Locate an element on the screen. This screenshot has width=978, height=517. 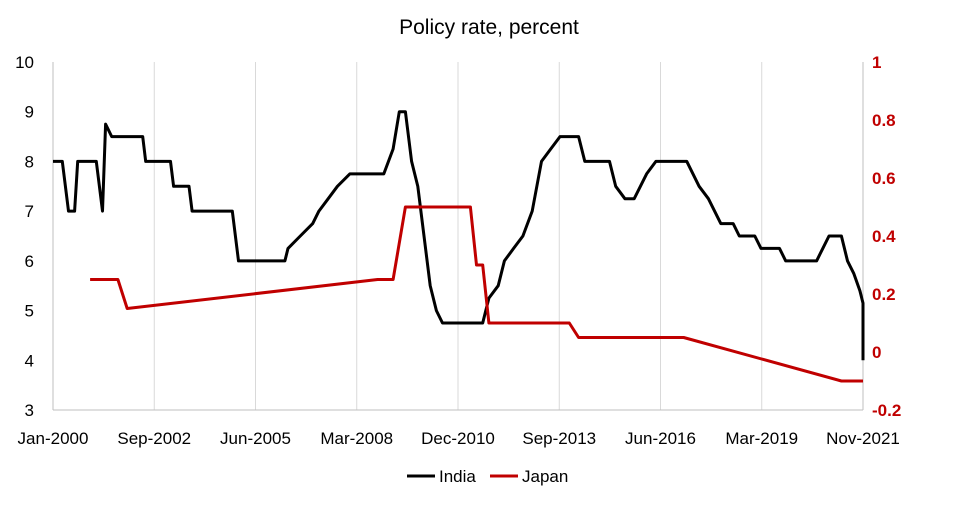
legend: India Japan is located at coordinates (487, 476).